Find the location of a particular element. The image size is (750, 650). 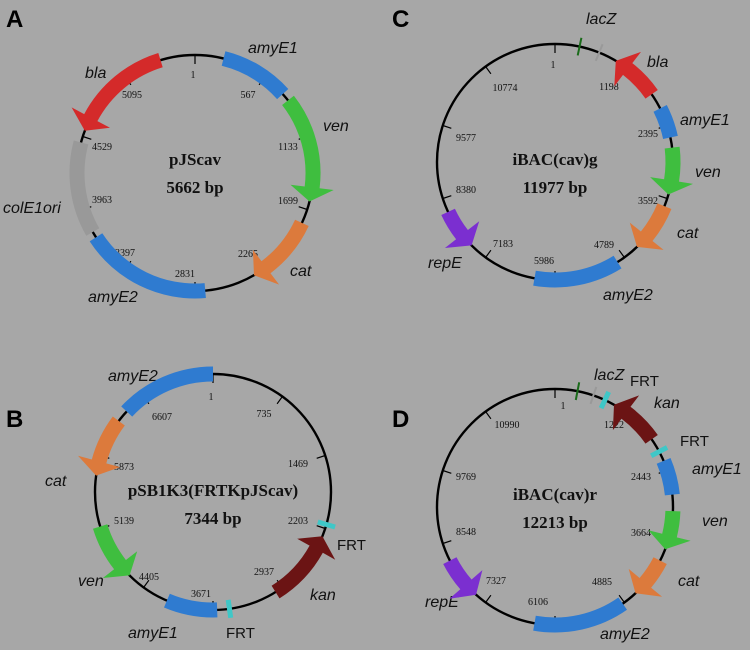

tick-label-b-0: 1 is located at coordinates (211, 397).